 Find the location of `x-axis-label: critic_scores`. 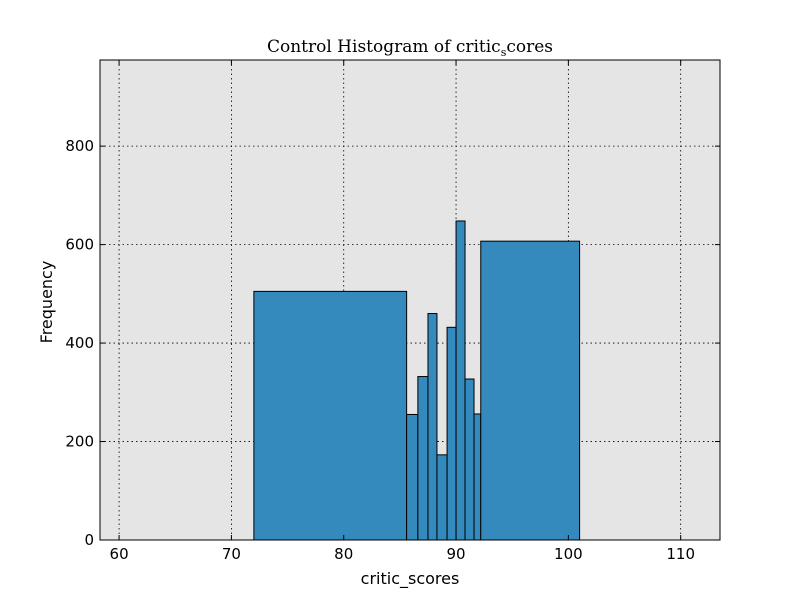

x-axis-label: critic_scores is located at coordinates (410, 579).